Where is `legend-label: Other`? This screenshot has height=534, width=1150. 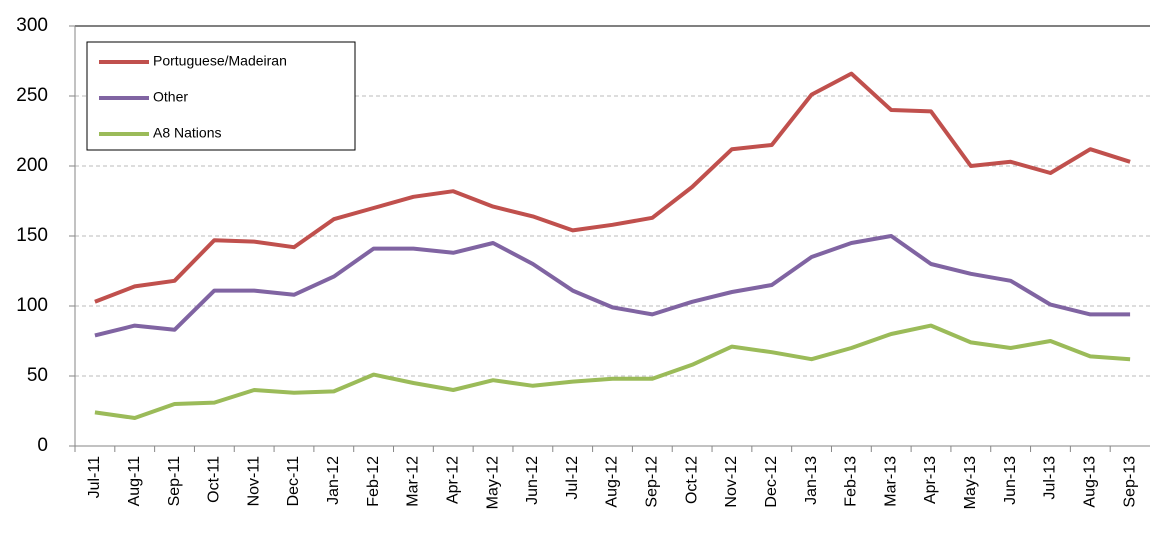 legend-label: Other is located at coordinates (170, 97).